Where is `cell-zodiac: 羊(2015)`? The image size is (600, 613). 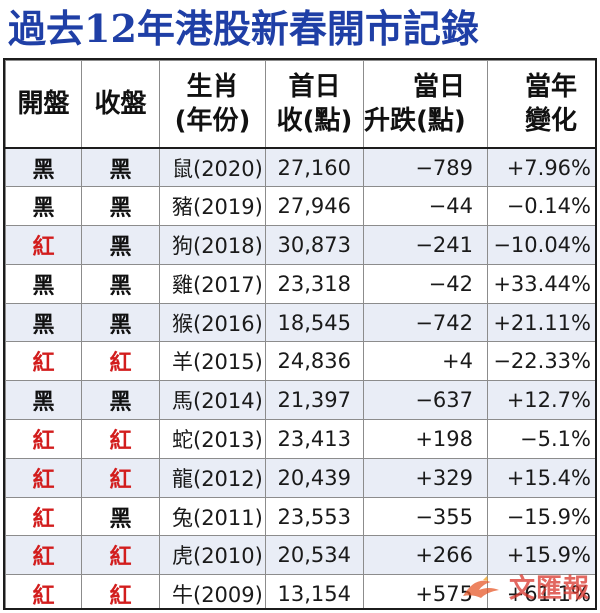 cell-zodiac: 羊(2015) is located at coordinates (212, 361).